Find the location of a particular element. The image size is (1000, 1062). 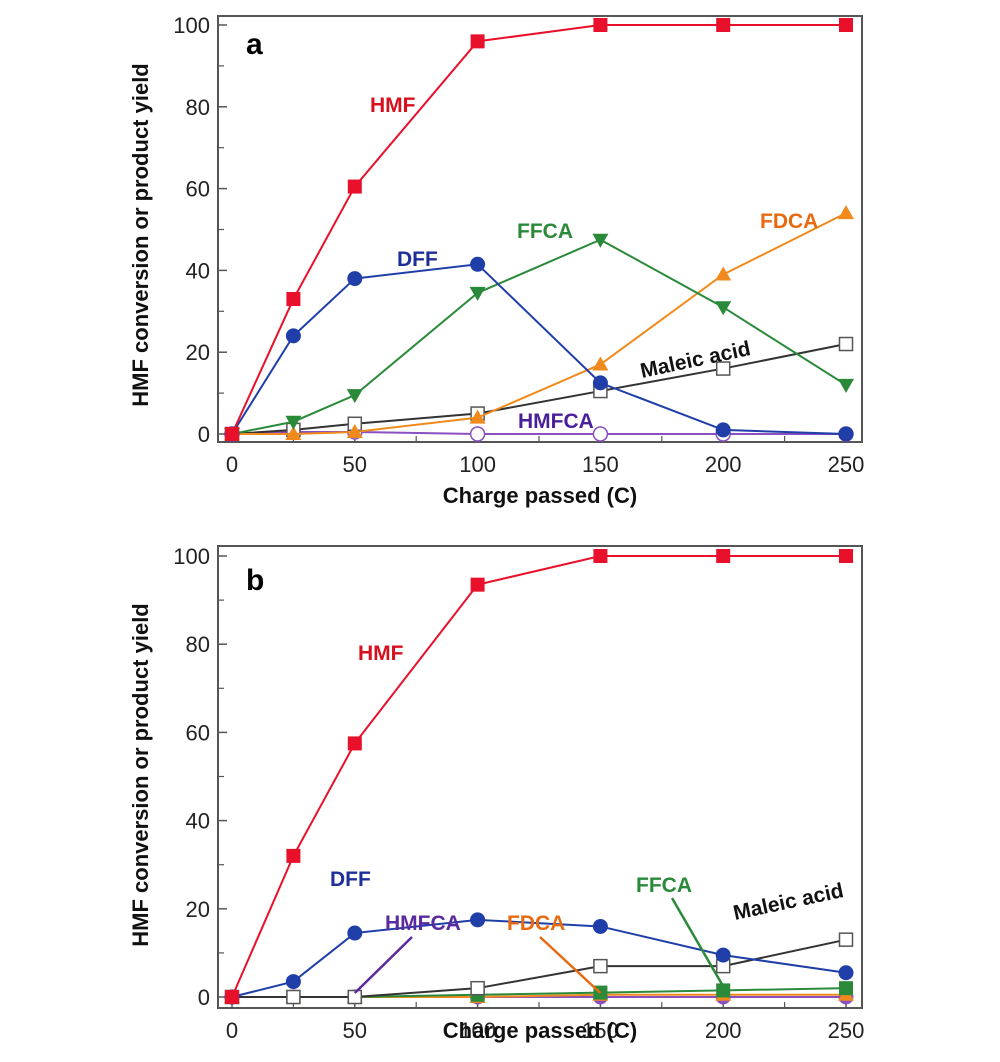

panel-letter: b is located at coordinates (255, 580).